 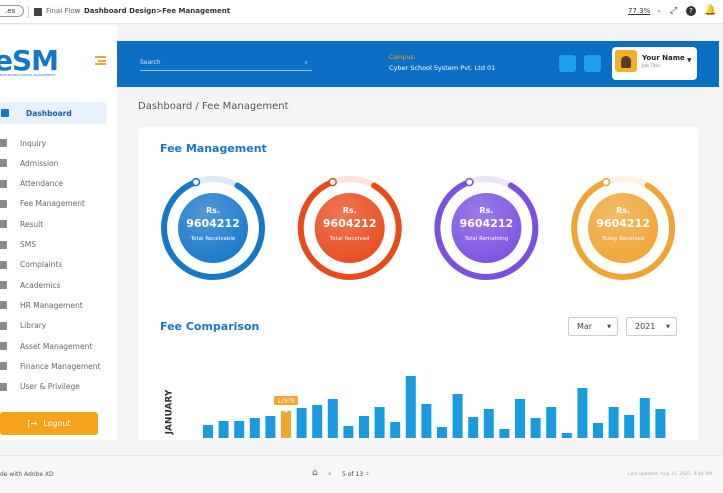 I want to click on page-count: 5 of 13, so click(x=353, y=474).